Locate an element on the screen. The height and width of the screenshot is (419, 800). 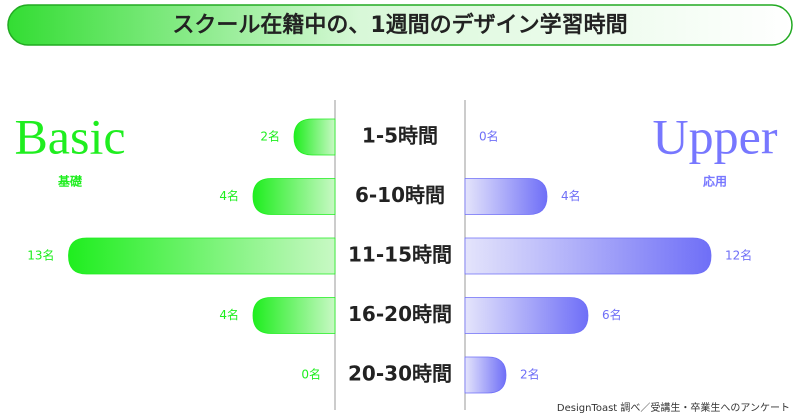
category-label: 20-30時間 is located at coordinates (400, 374).